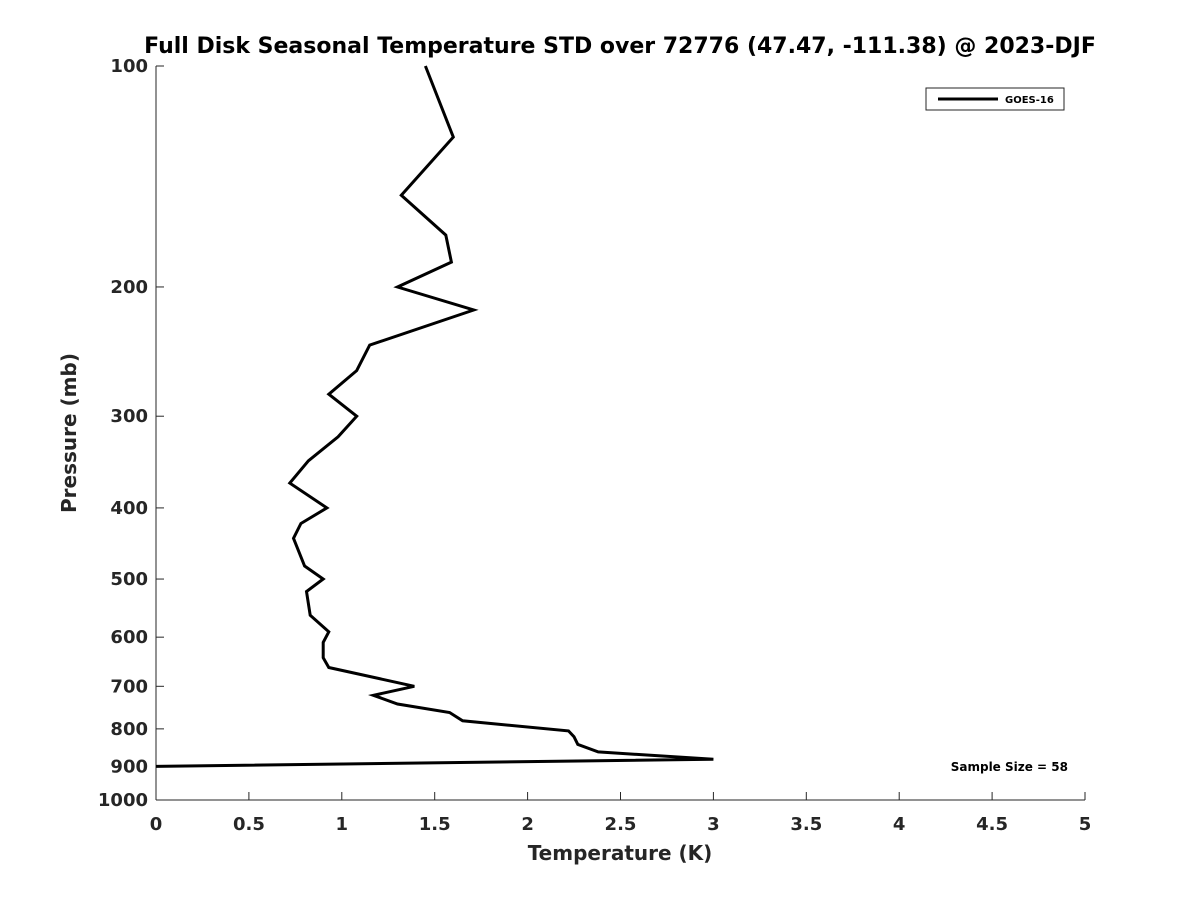  What do you see at coordinates (156, 824) in the screenshot?
I see `x-tick-label: 0` at bounding box center [156, 824].